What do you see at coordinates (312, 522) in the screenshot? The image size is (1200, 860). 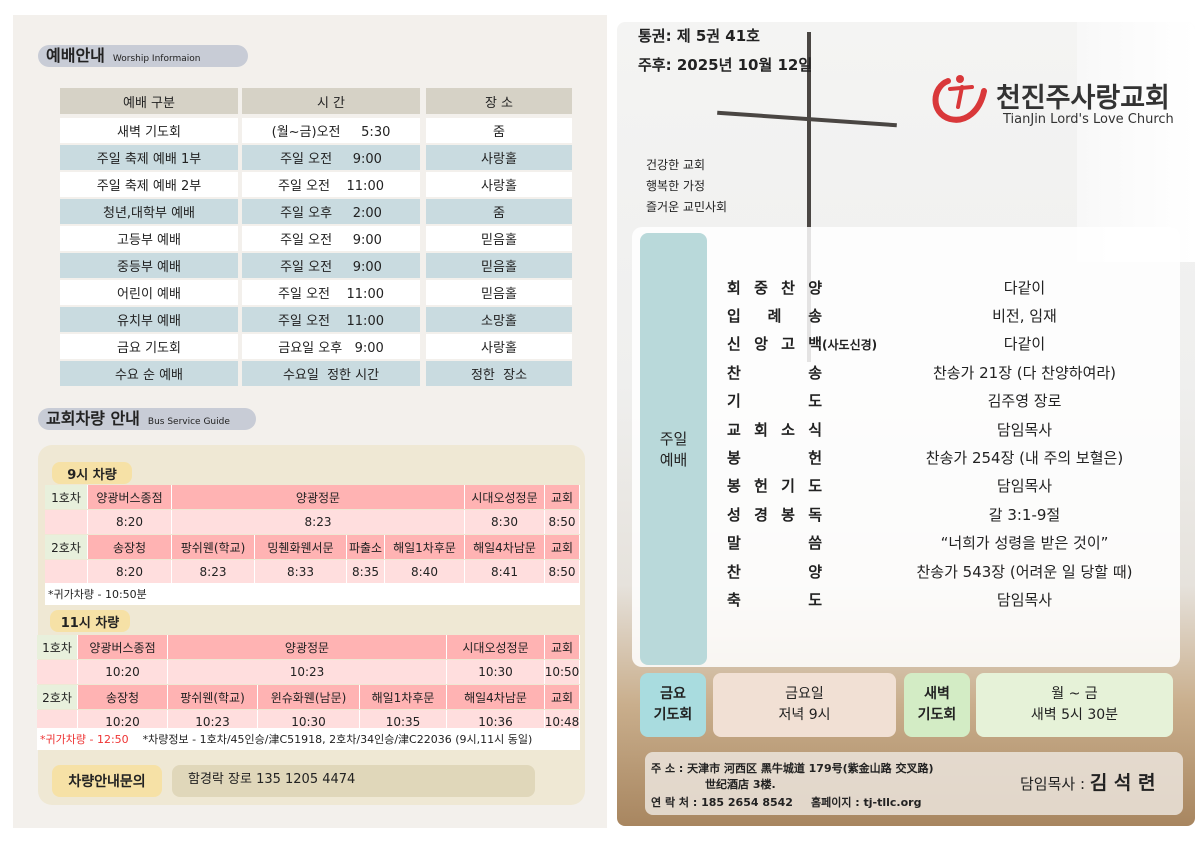 I see `bus-row: 8:20 8:23 8:30 8:50` at bounding box center [312, 522].